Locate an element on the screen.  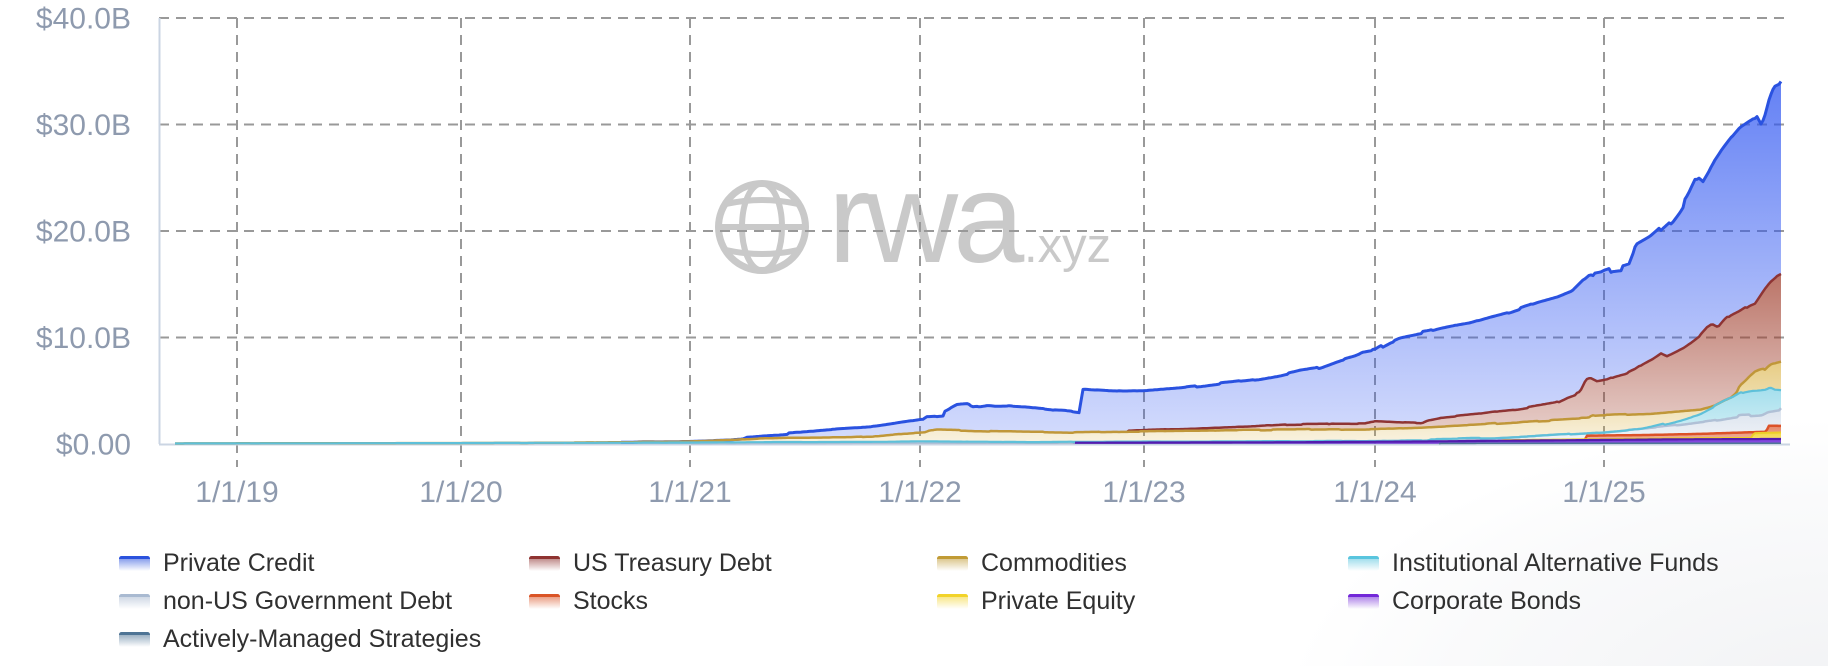
svg-text: $20.0B is located at coordinates (83, 232).